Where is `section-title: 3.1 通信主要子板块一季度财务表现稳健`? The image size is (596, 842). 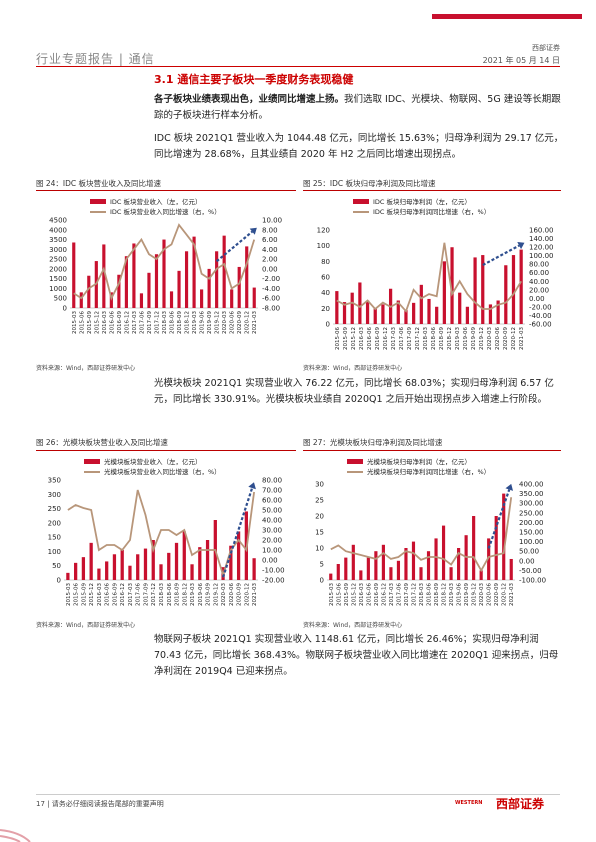
section-title: 3.1 通信主要子板块一季度财务表现稳健 is located at coordinates (254, 79).